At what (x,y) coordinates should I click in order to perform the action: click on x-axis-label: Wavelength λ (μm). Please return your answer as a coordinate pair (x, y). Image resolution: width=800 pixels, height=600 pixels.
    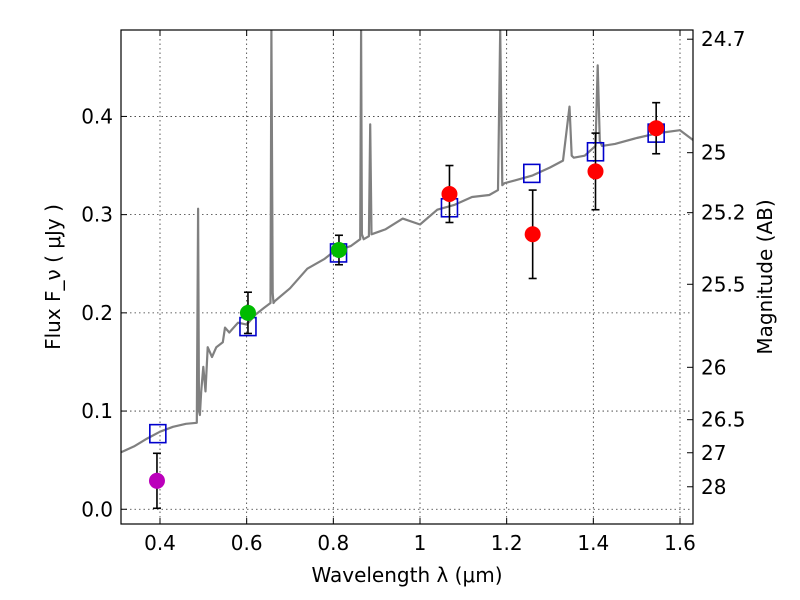
    Looking at the image, I should click on (406, 575).